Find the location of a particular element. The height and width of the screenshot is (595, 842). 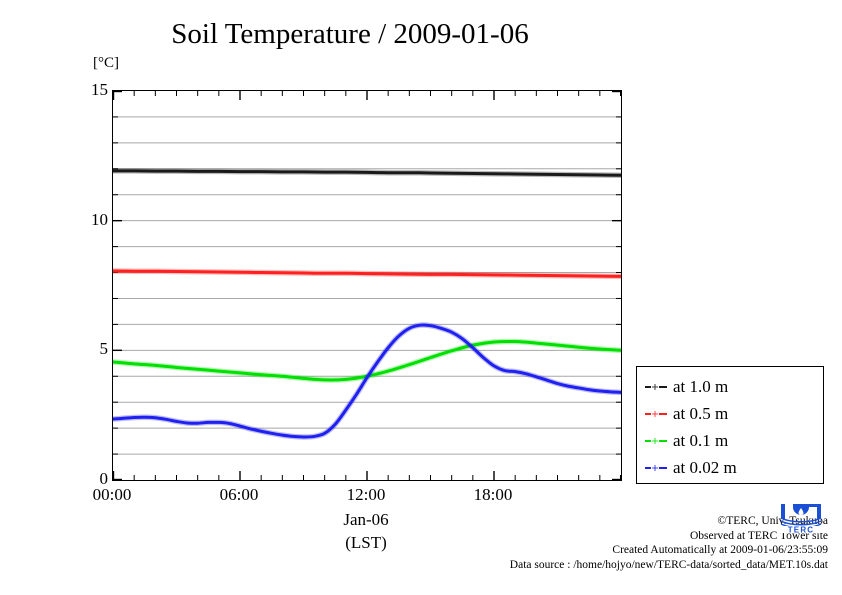

x-axis-date-label: Jan-06 is located at coordinates (366, 519).